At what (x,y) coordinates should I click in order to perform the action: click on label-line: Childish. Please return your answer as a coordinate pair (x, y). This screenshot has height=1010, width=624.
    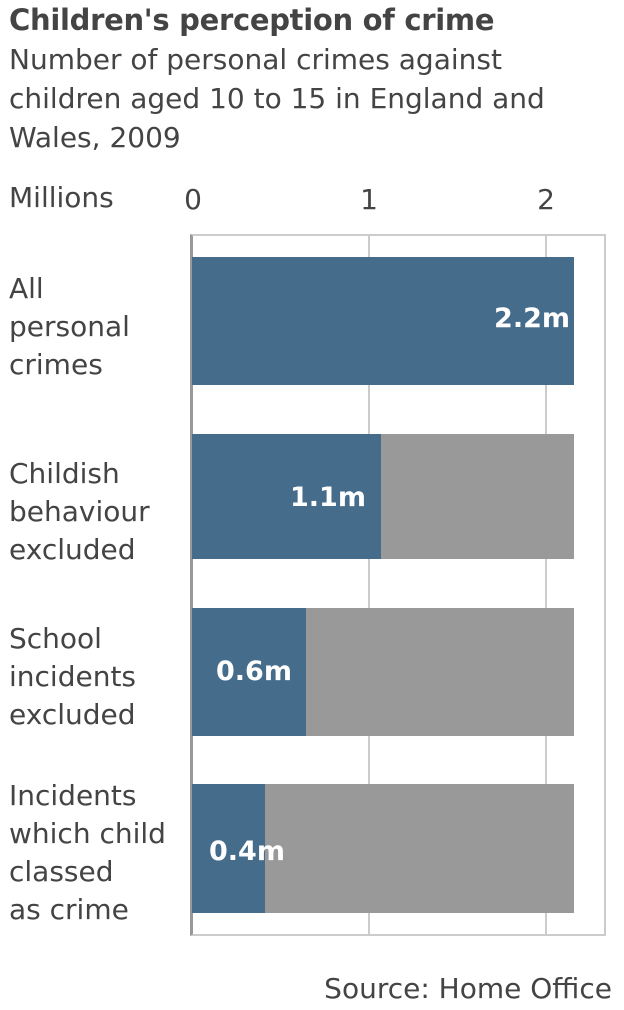
    Looking at the image, I should click on (64, 473).